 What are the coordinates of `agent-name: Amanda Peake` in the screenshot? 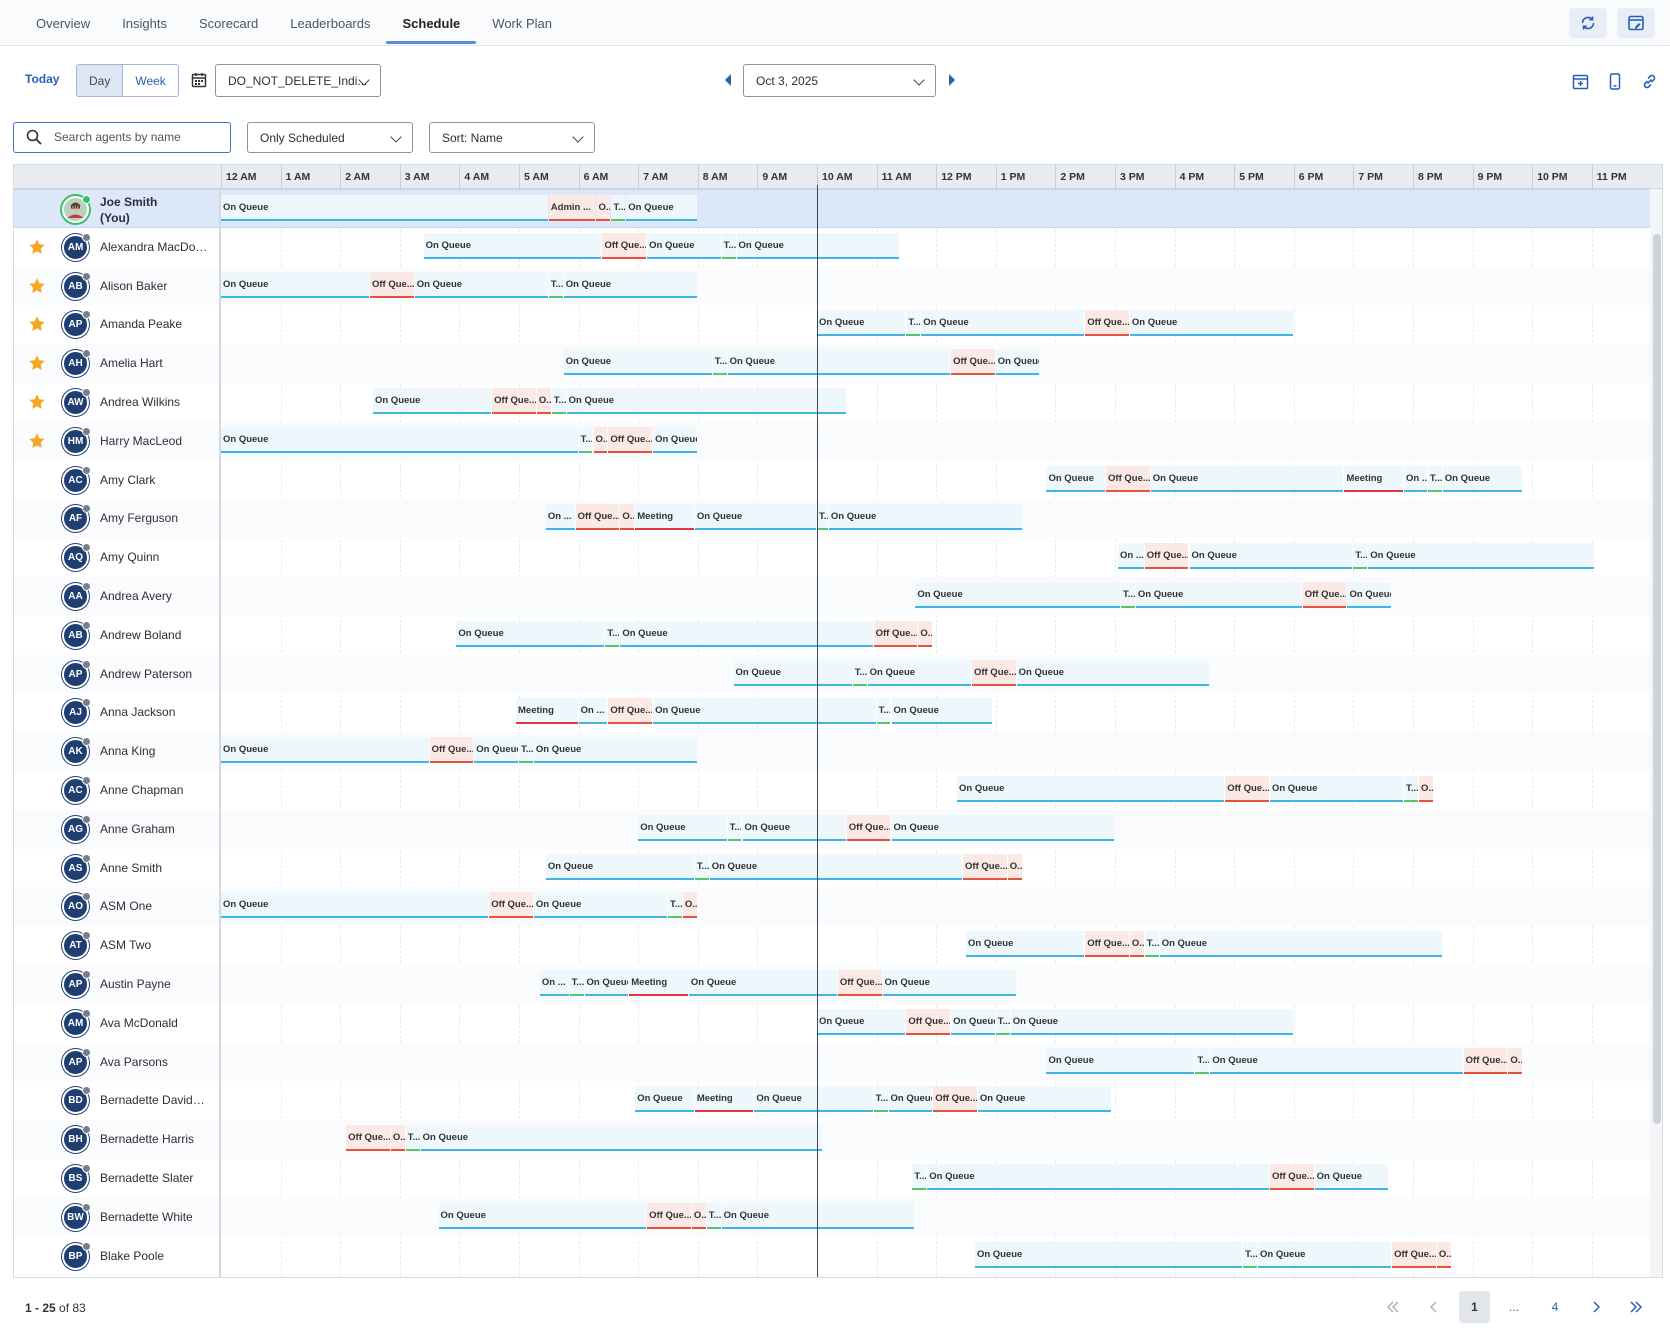 It's located at (141, 324).